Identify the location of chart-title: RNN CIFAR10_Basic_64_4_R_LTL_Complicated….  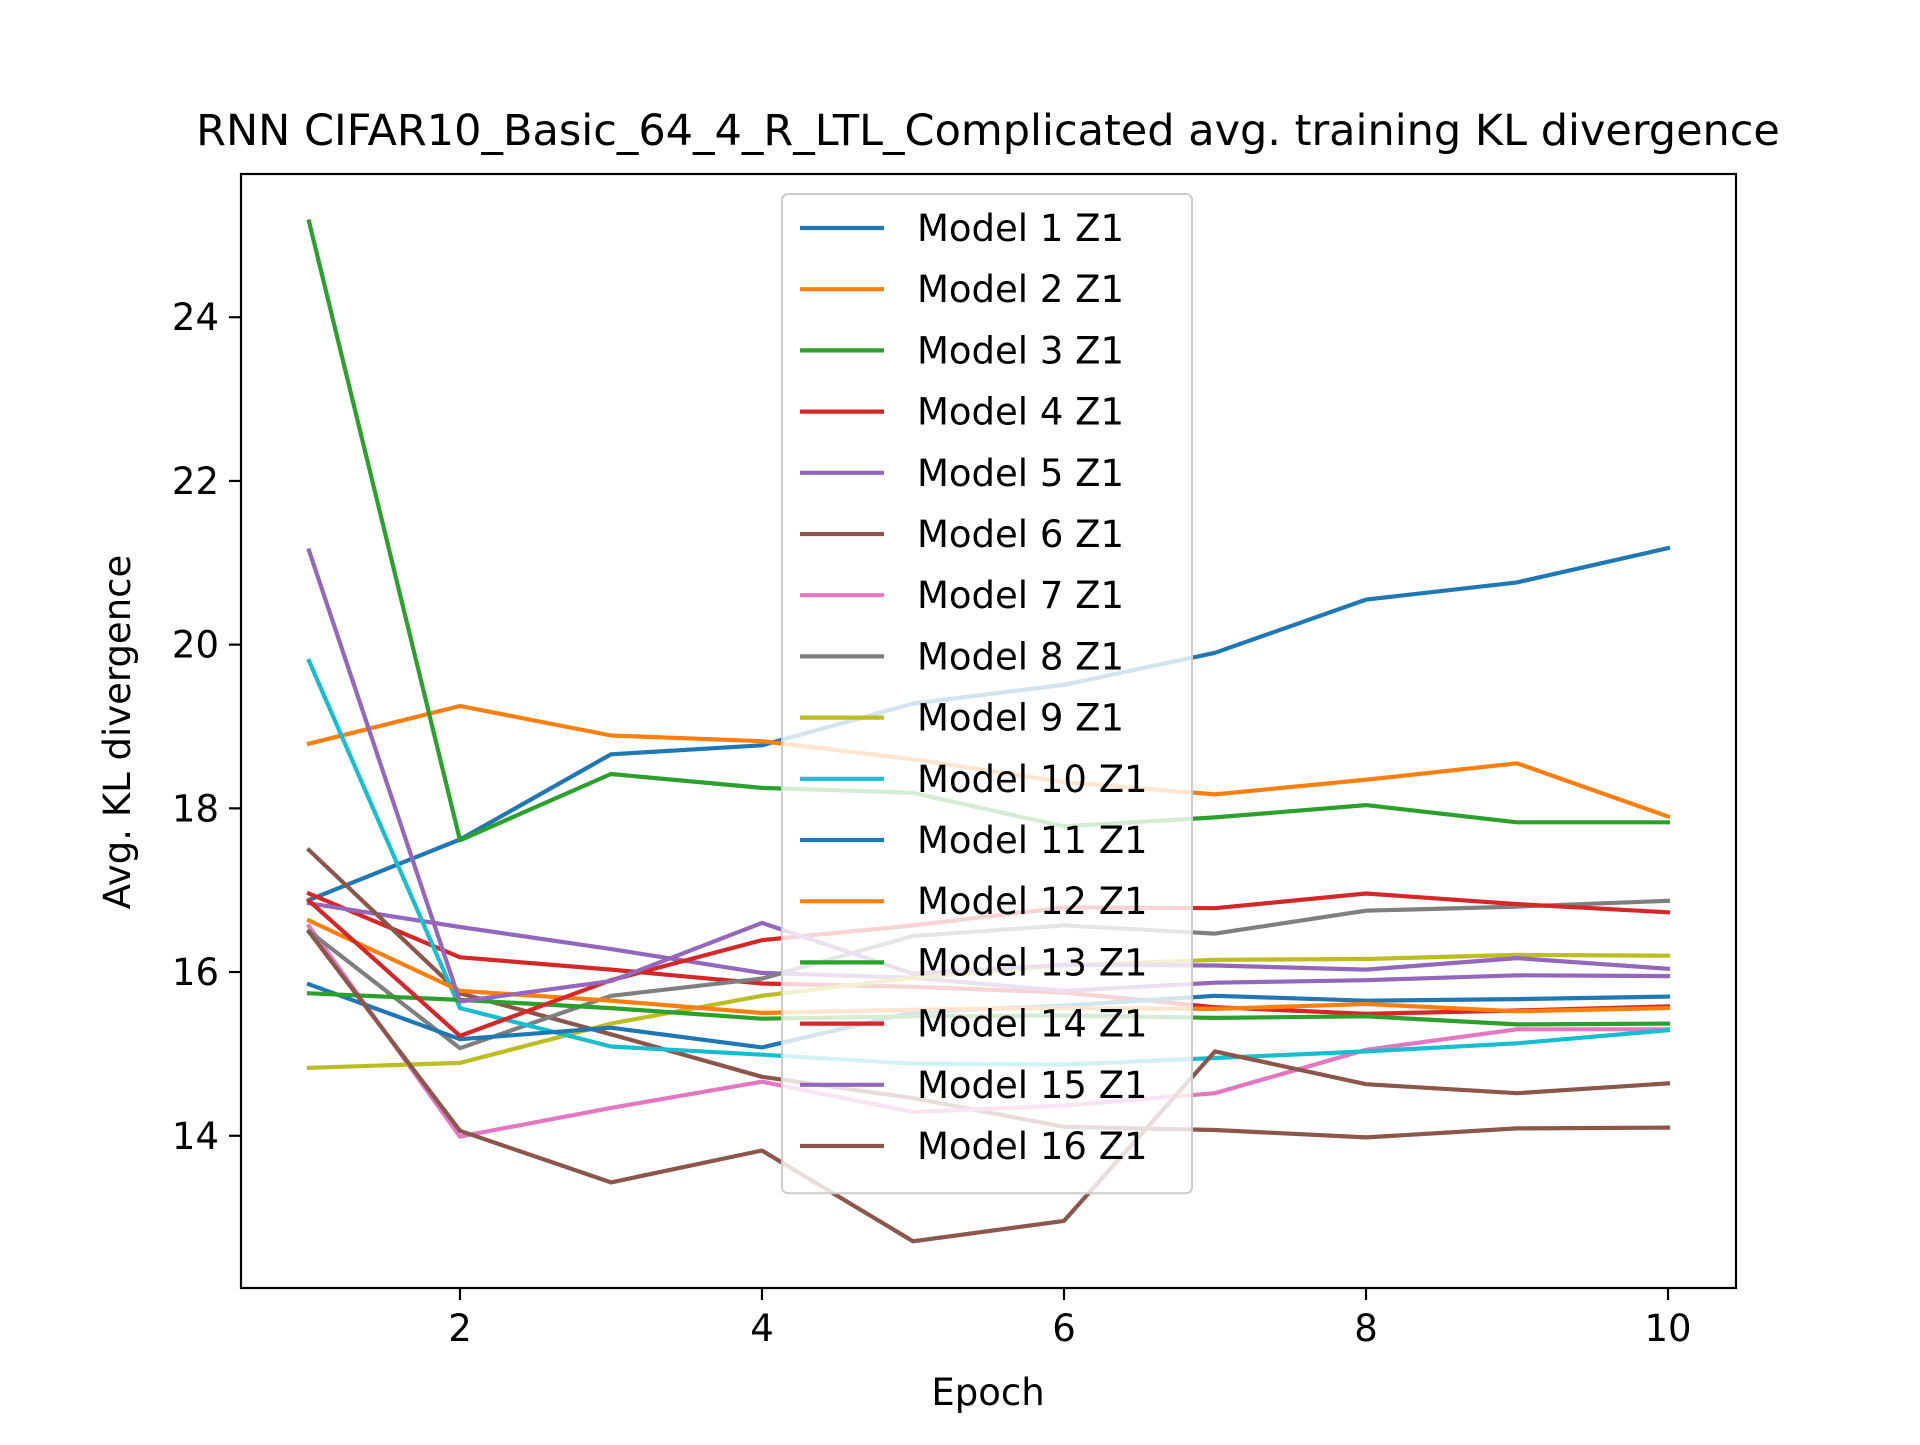
(988, 131).